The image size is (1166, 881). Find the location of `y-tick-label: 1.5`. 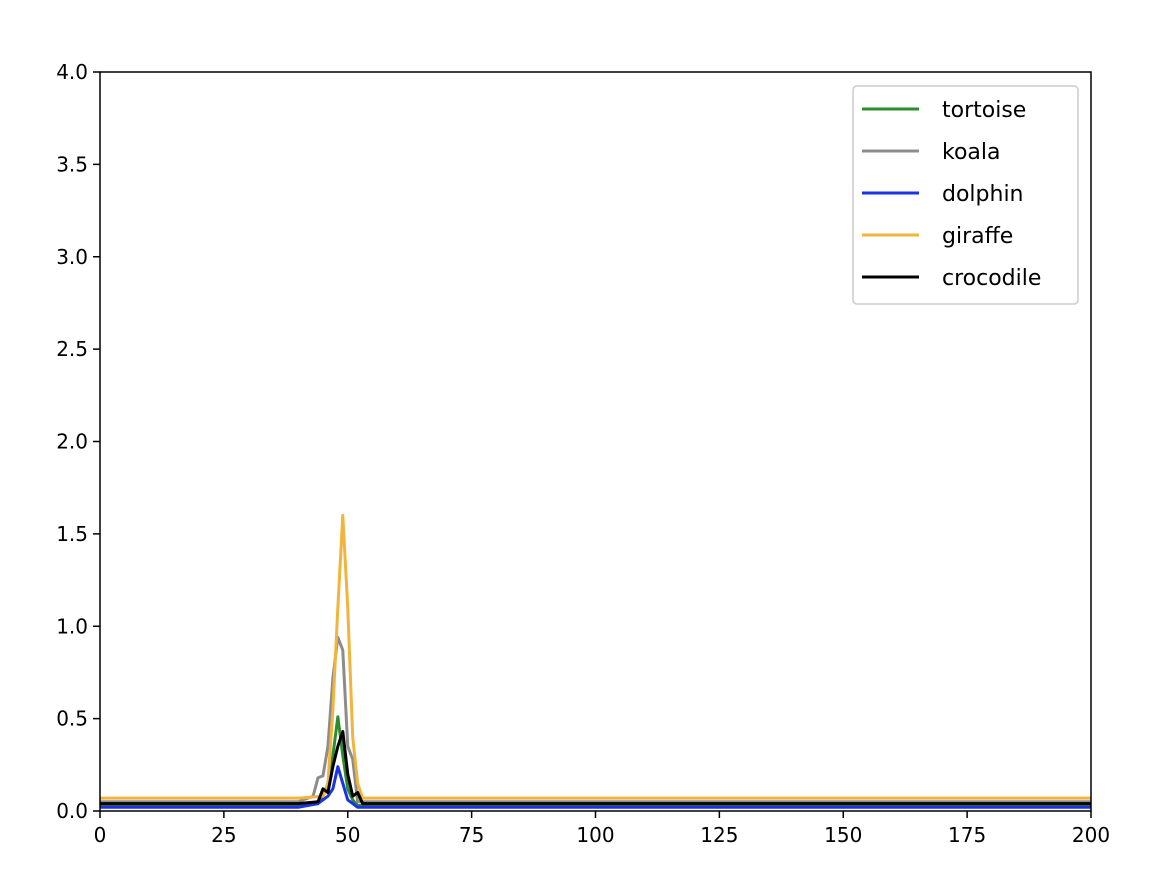

y-tick-label: 1.5 is located at coordinates (72, 534).